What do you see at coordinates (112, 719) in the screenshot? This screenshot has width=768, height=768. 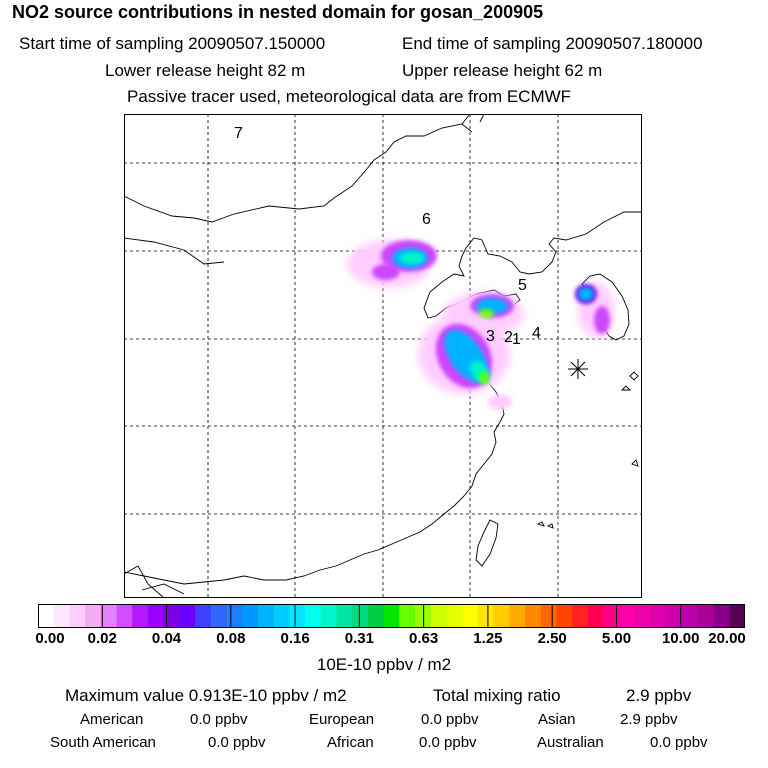 I see `region-name-american: American` at bounding box center [112, 719].